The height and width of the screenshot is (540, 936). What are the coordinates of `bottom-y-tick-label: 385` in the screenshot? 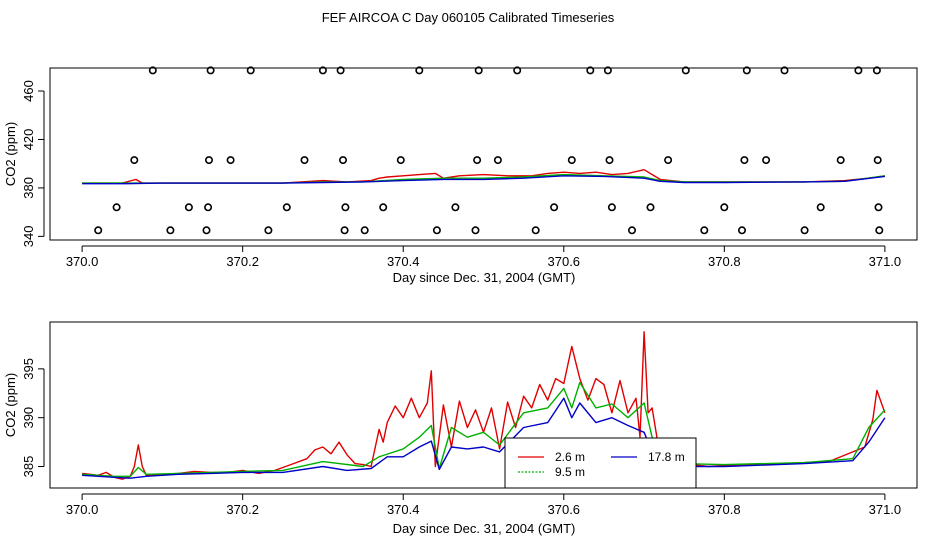 It's located at (28, 467).